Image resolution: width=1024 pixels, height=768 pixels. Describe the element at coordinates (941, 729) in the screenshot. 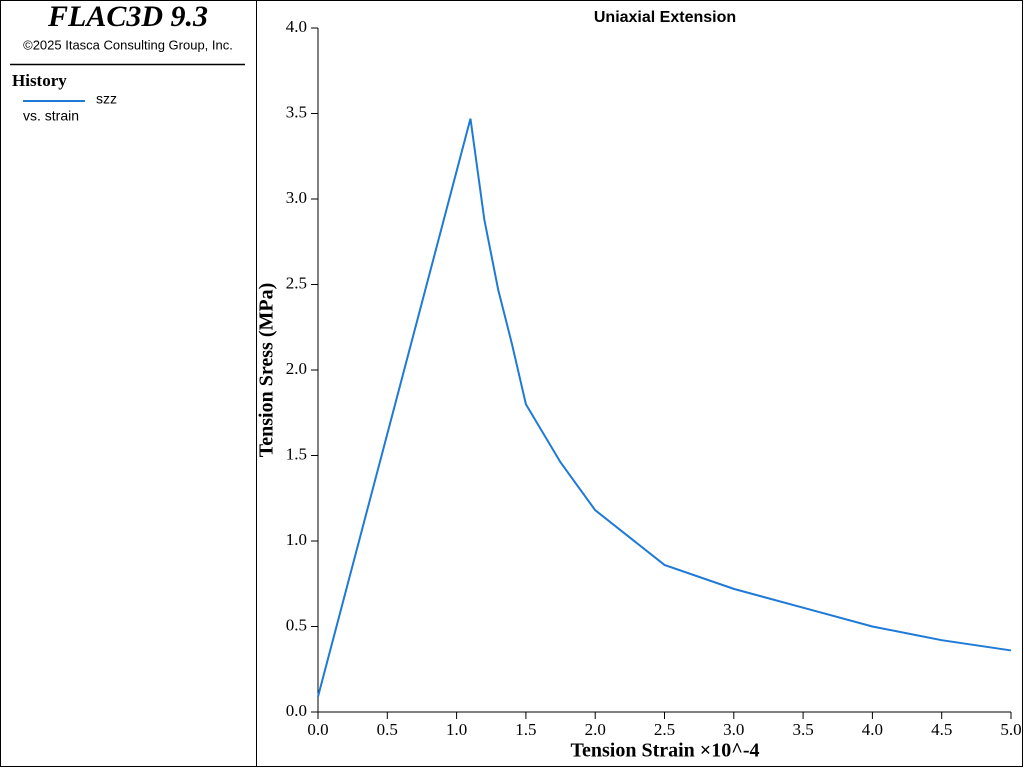

I see `x-tick-label: 4.5` at that location.